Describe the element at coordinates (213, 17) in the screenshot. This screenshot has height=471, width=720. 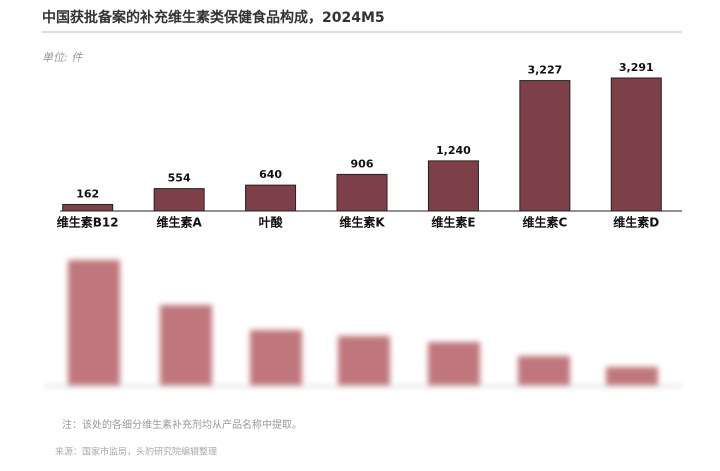
I see `chart-title: 中国获批备案的补充维生素类保健食品构成，2024M5` at that location.